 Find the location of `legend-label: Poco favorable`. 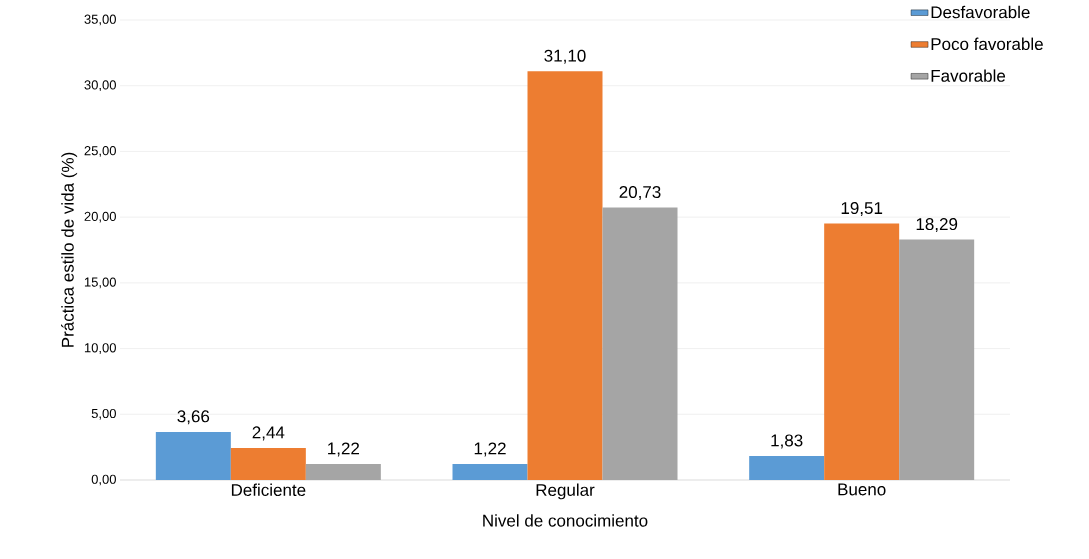

legend-label: Poco favorable is located at coordinates (987, 44).